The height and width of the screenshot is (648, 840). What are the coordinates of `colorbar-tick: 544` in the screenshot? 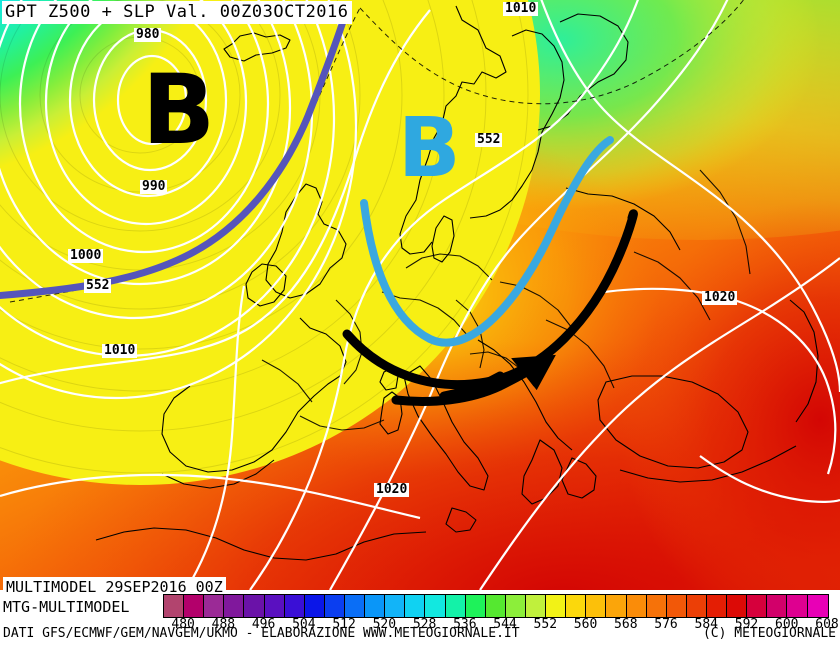 It's located at (505, 624).